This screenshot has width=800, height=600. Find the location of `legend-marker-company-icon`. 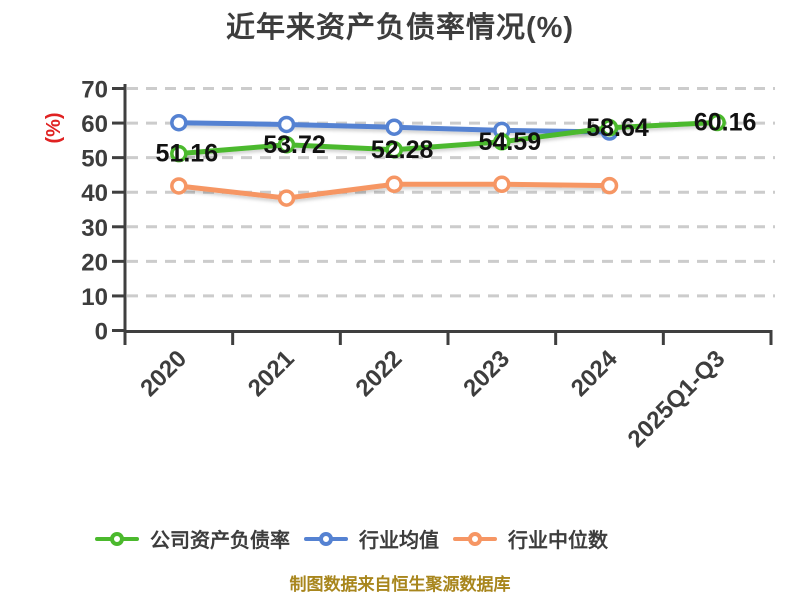

legend-marker-company-icon is located at coordinates (117, 539).